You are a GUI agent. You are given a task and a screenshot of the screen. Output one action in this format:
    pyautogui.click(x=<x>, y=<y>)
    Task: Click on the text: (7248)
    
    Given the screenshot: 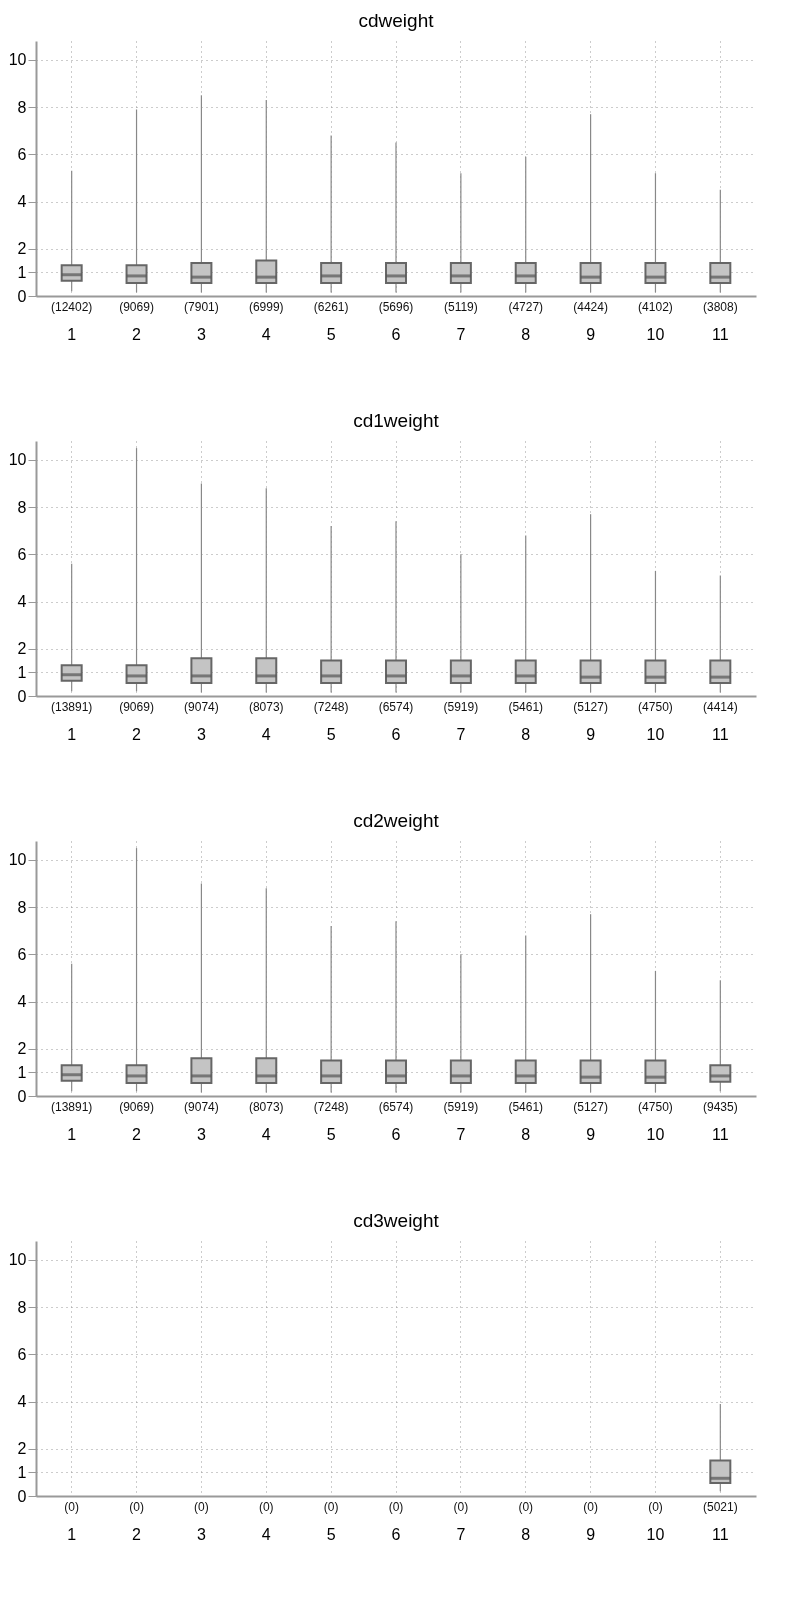 What is the action you would take?
    pyautogui.click(x=331, y=707)
    